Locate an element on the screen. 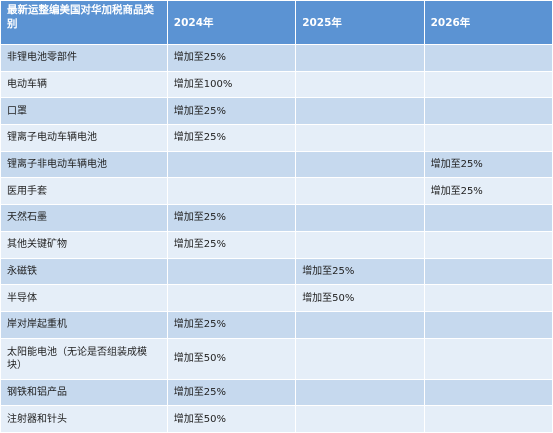  table-row: 钢铁和铝产品 增加至25% is located at coordinates (276, 392).